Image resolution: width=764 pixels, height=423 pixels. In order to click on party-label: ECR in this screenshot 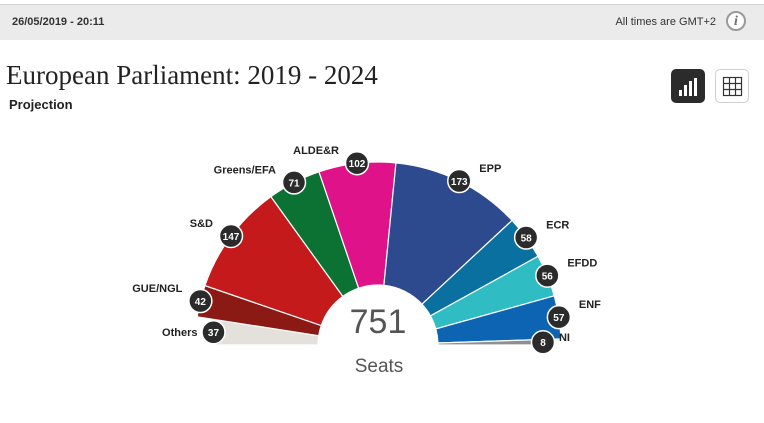, I will do `click(557, 226)`.